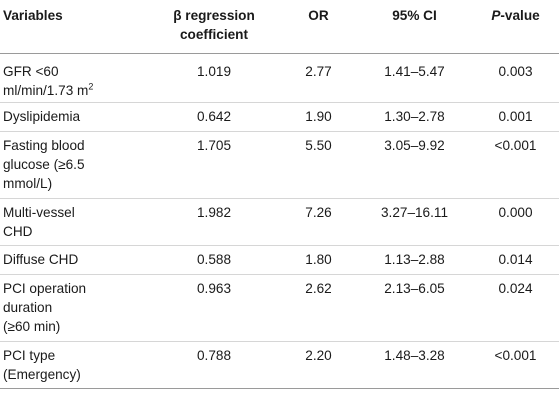 This screenshot has width=559, height=408. I want to click on header-p-value: P-value, so click(515, 27).